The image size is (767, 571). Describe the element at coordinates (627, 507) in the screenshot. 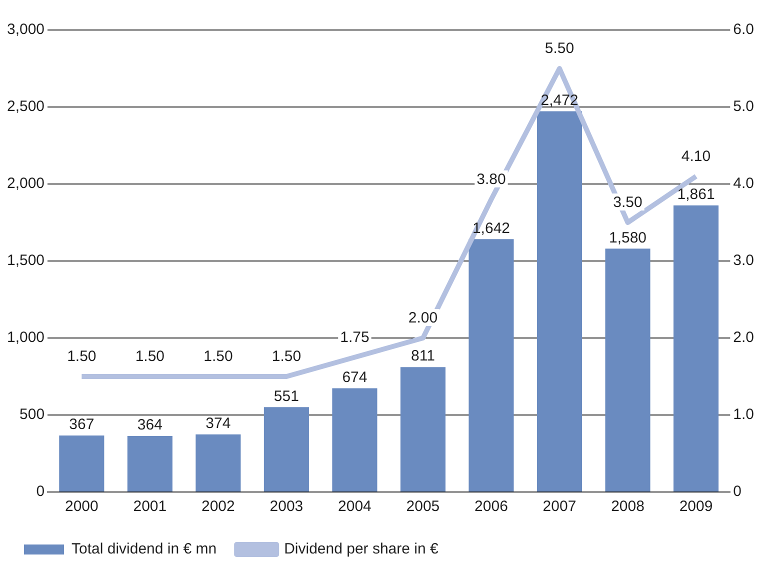

I see `x-tick-label: 2008` at that location.